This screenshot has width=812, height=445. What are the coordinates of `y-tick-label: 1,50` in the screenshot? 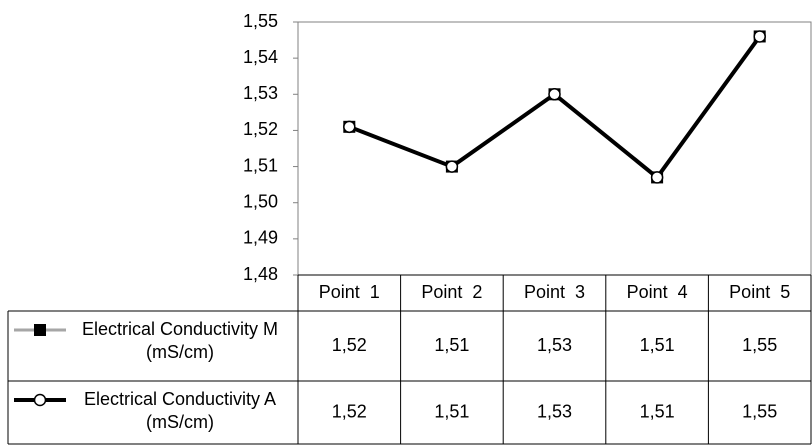 It's located at (260, 201).